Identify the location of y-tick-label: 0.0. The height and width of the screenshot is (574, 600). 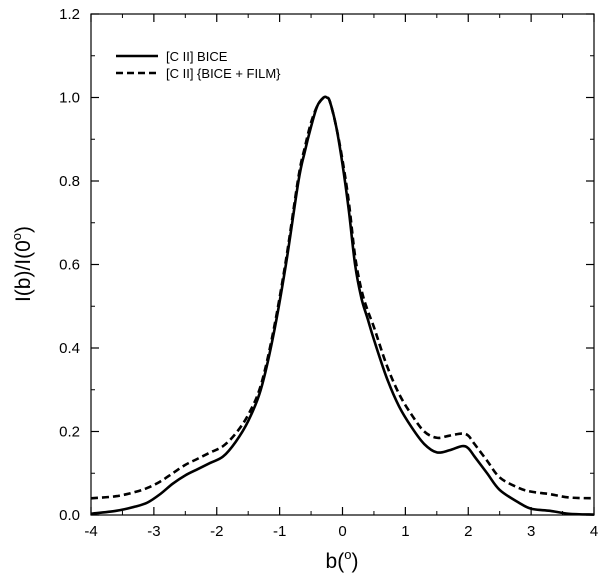
(69, 515).